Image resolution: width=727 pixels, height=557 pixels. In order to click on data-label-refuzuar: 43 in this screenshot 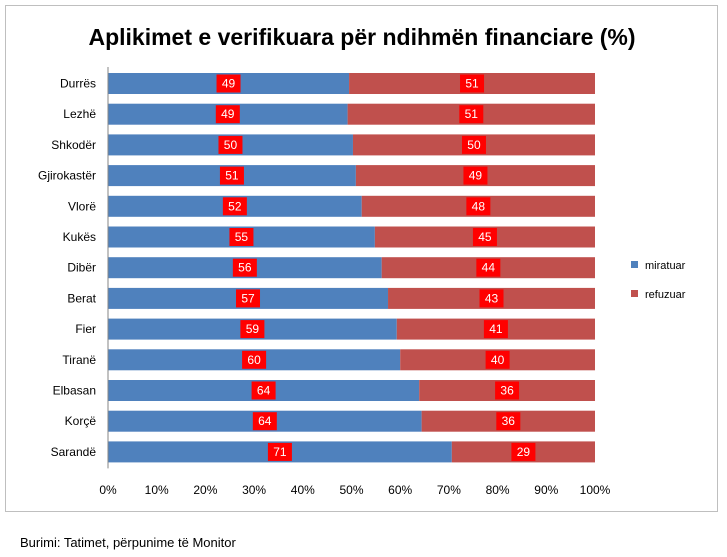, I will do `click(492, 298)`.